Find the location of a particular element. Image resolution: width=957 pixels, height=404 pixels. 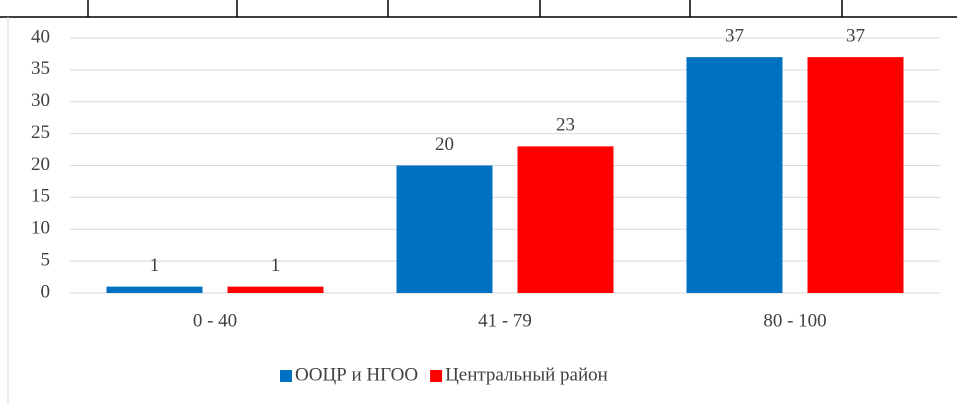

y-tick-label: 25 is located at coordinates (40, 132).